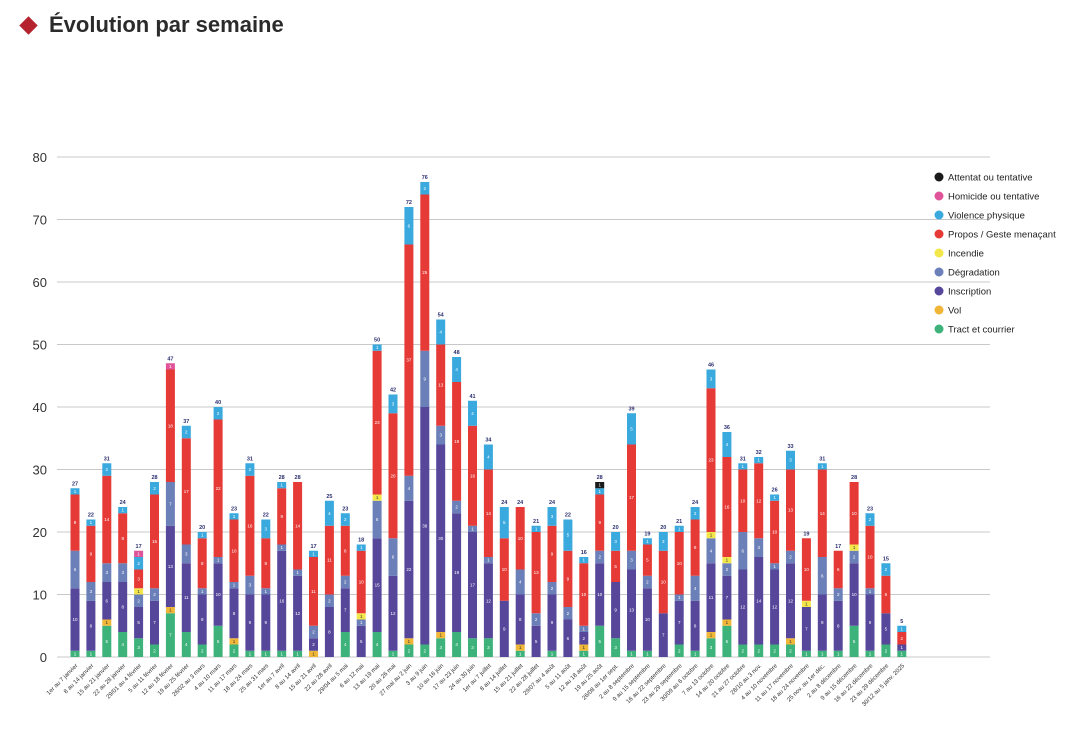 This screenshot has width=1066, height=733. Describe the element at coordinates (329, 632) in the screenshot. I see `segment-value-label: 8` at that location.